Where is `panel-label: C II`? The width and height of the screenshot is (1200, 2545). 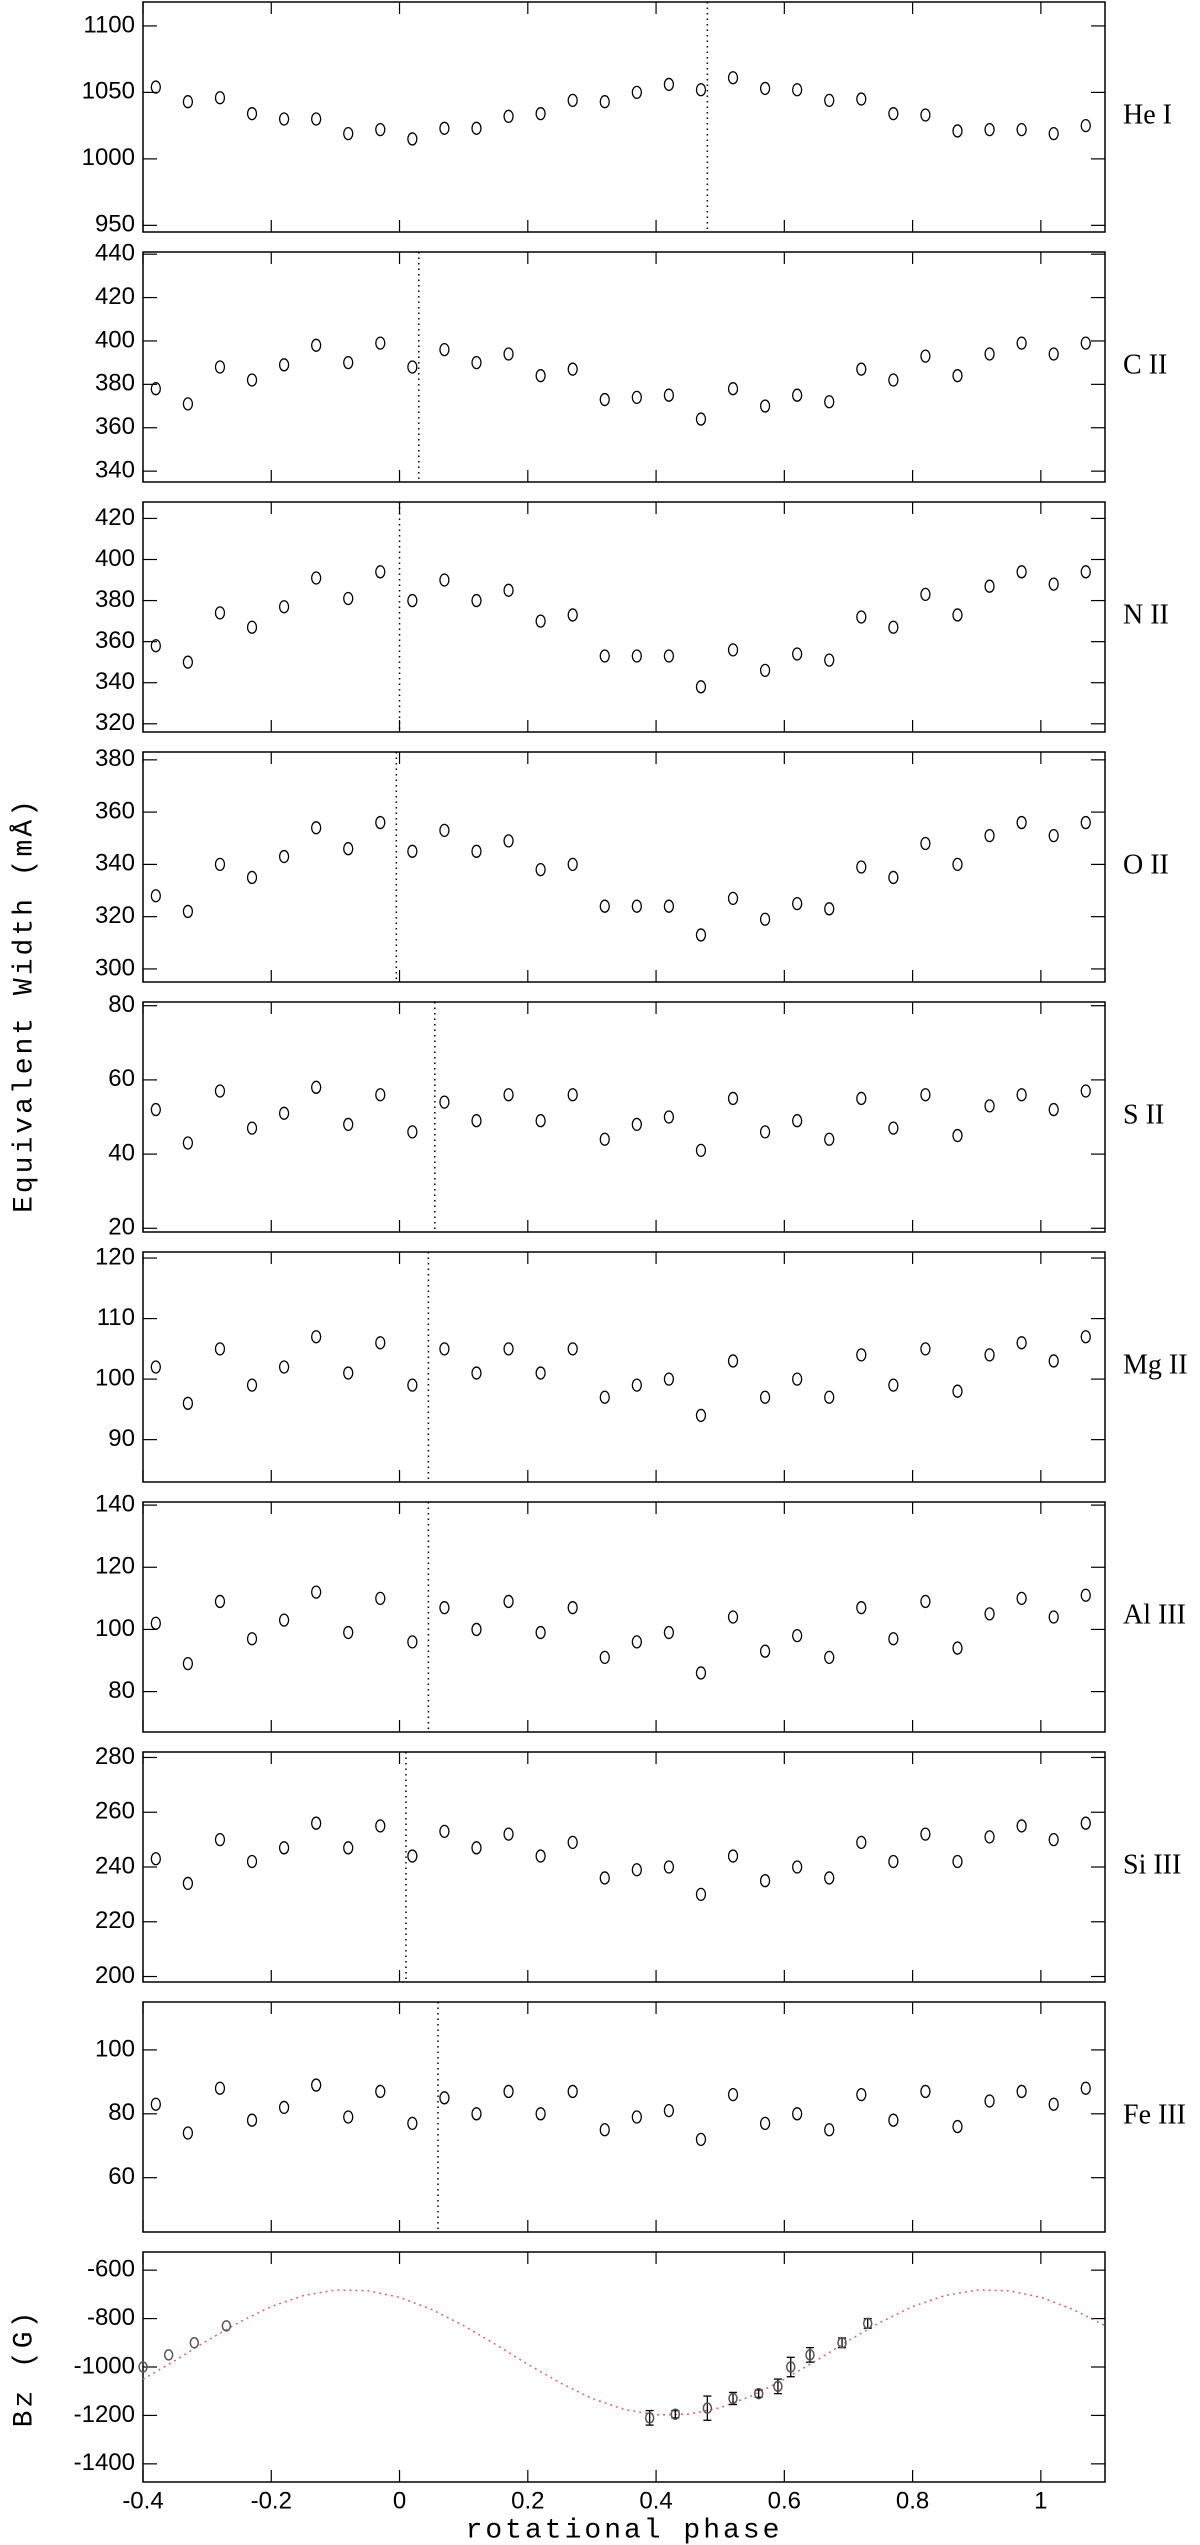
panel-label: C II is located at coordinates (1145, 364).